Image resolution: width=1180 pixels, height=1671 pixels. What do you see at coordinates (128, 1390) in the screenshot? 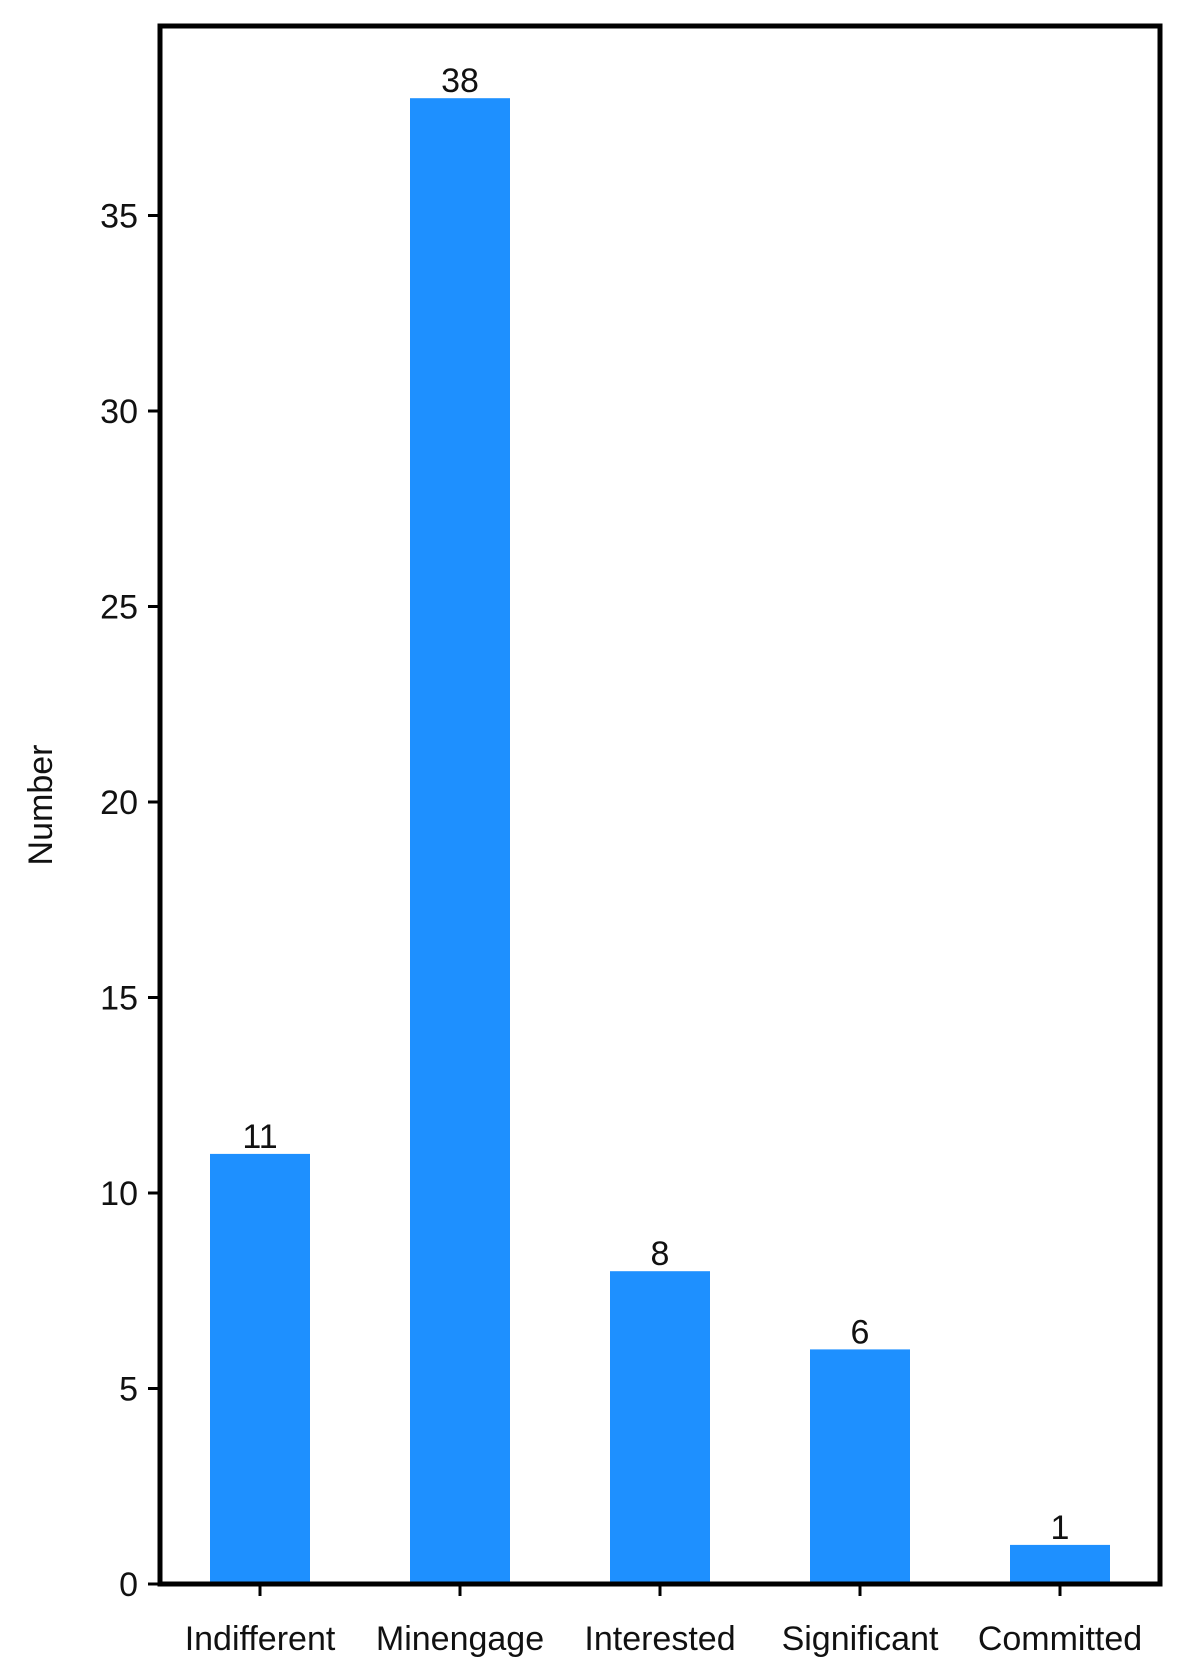
I see `y-tick-label-5: 5` at bounding box center [128, 1390].